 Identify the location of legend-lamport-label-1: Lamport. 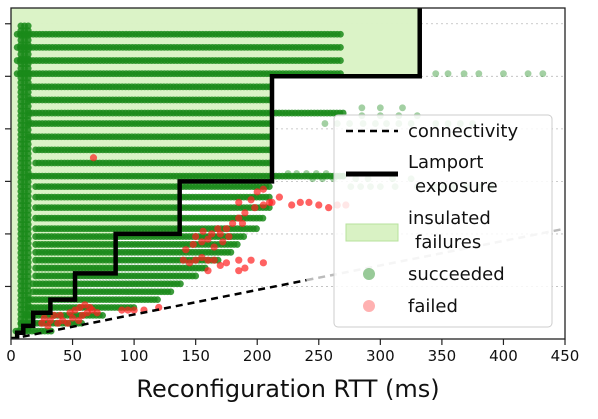
(446, 162).